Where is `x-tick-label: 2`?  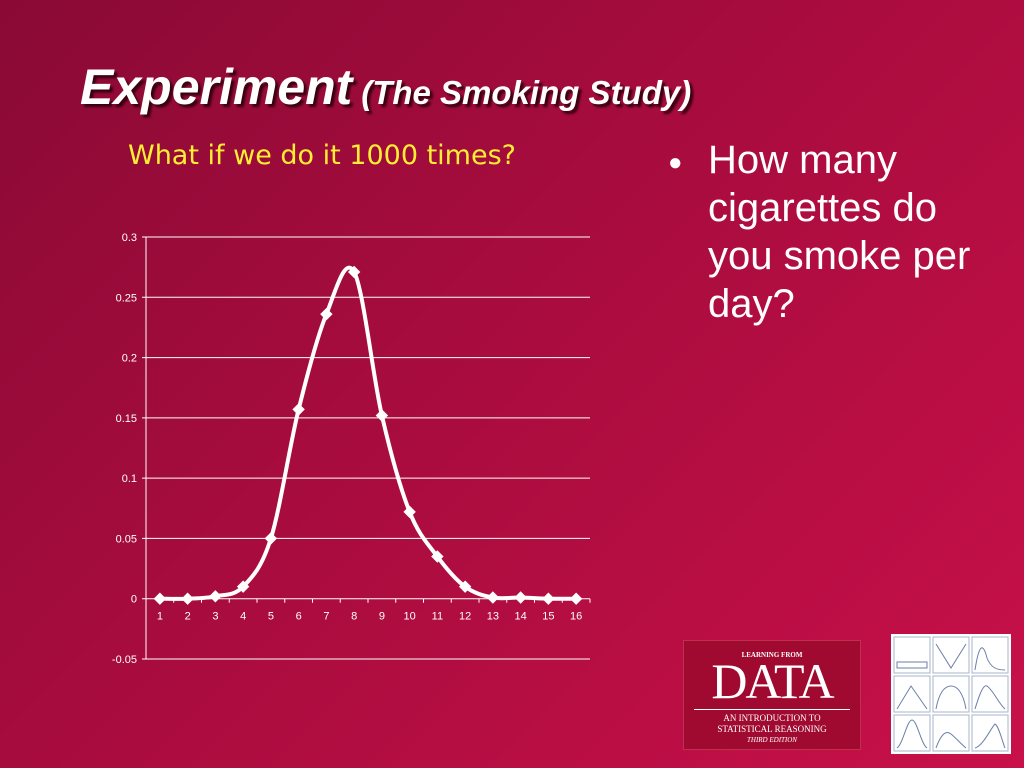 x-tick-label: 2 is located at coordinates (188, 617).